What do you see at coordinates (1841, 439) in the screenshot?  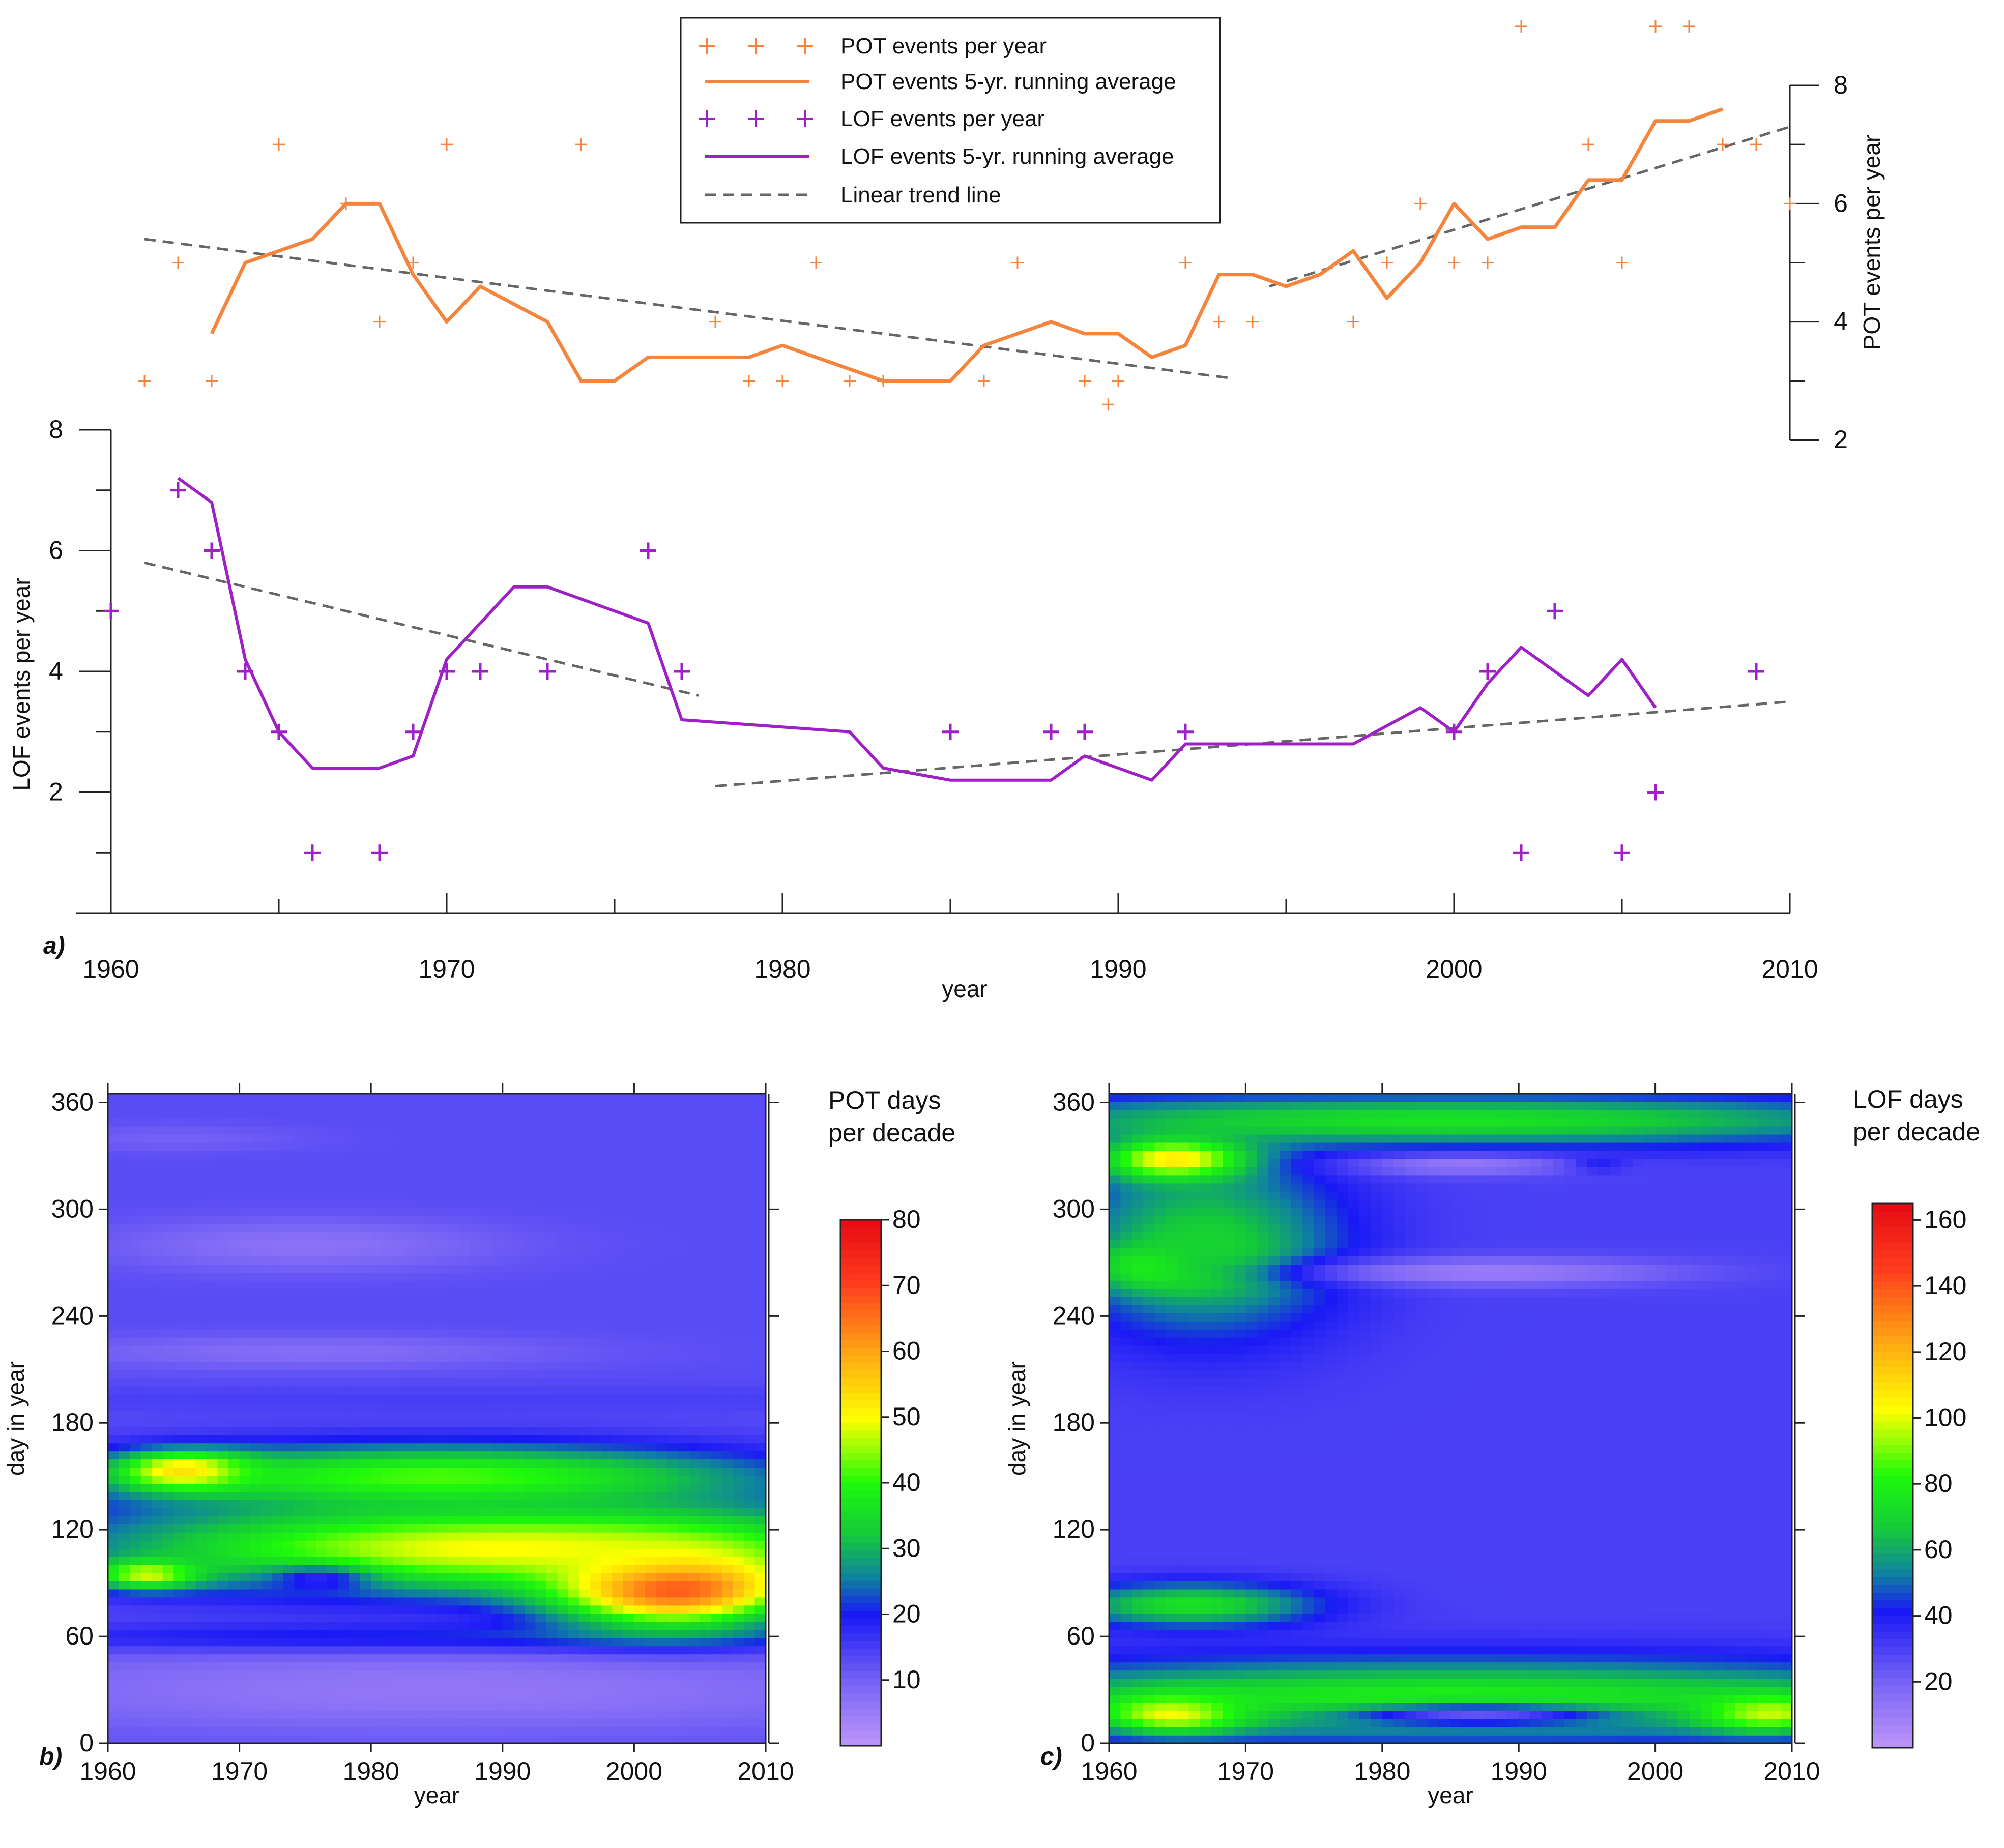 I see `pot-y-tick-label: 2` at bounding box center [1841, 439].